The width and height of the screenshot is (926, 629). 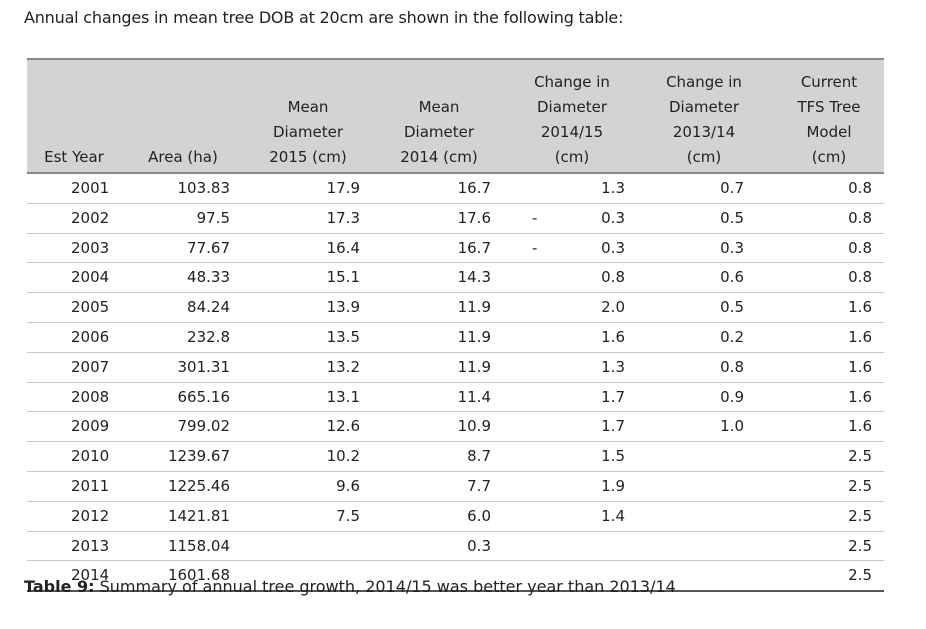 What do you see at coordinates (455, 457) in the screenshot?
I see `table-row: 2010 1239.67 10.2 8.7 1.5 2.5` at bounding box center [455, 457].